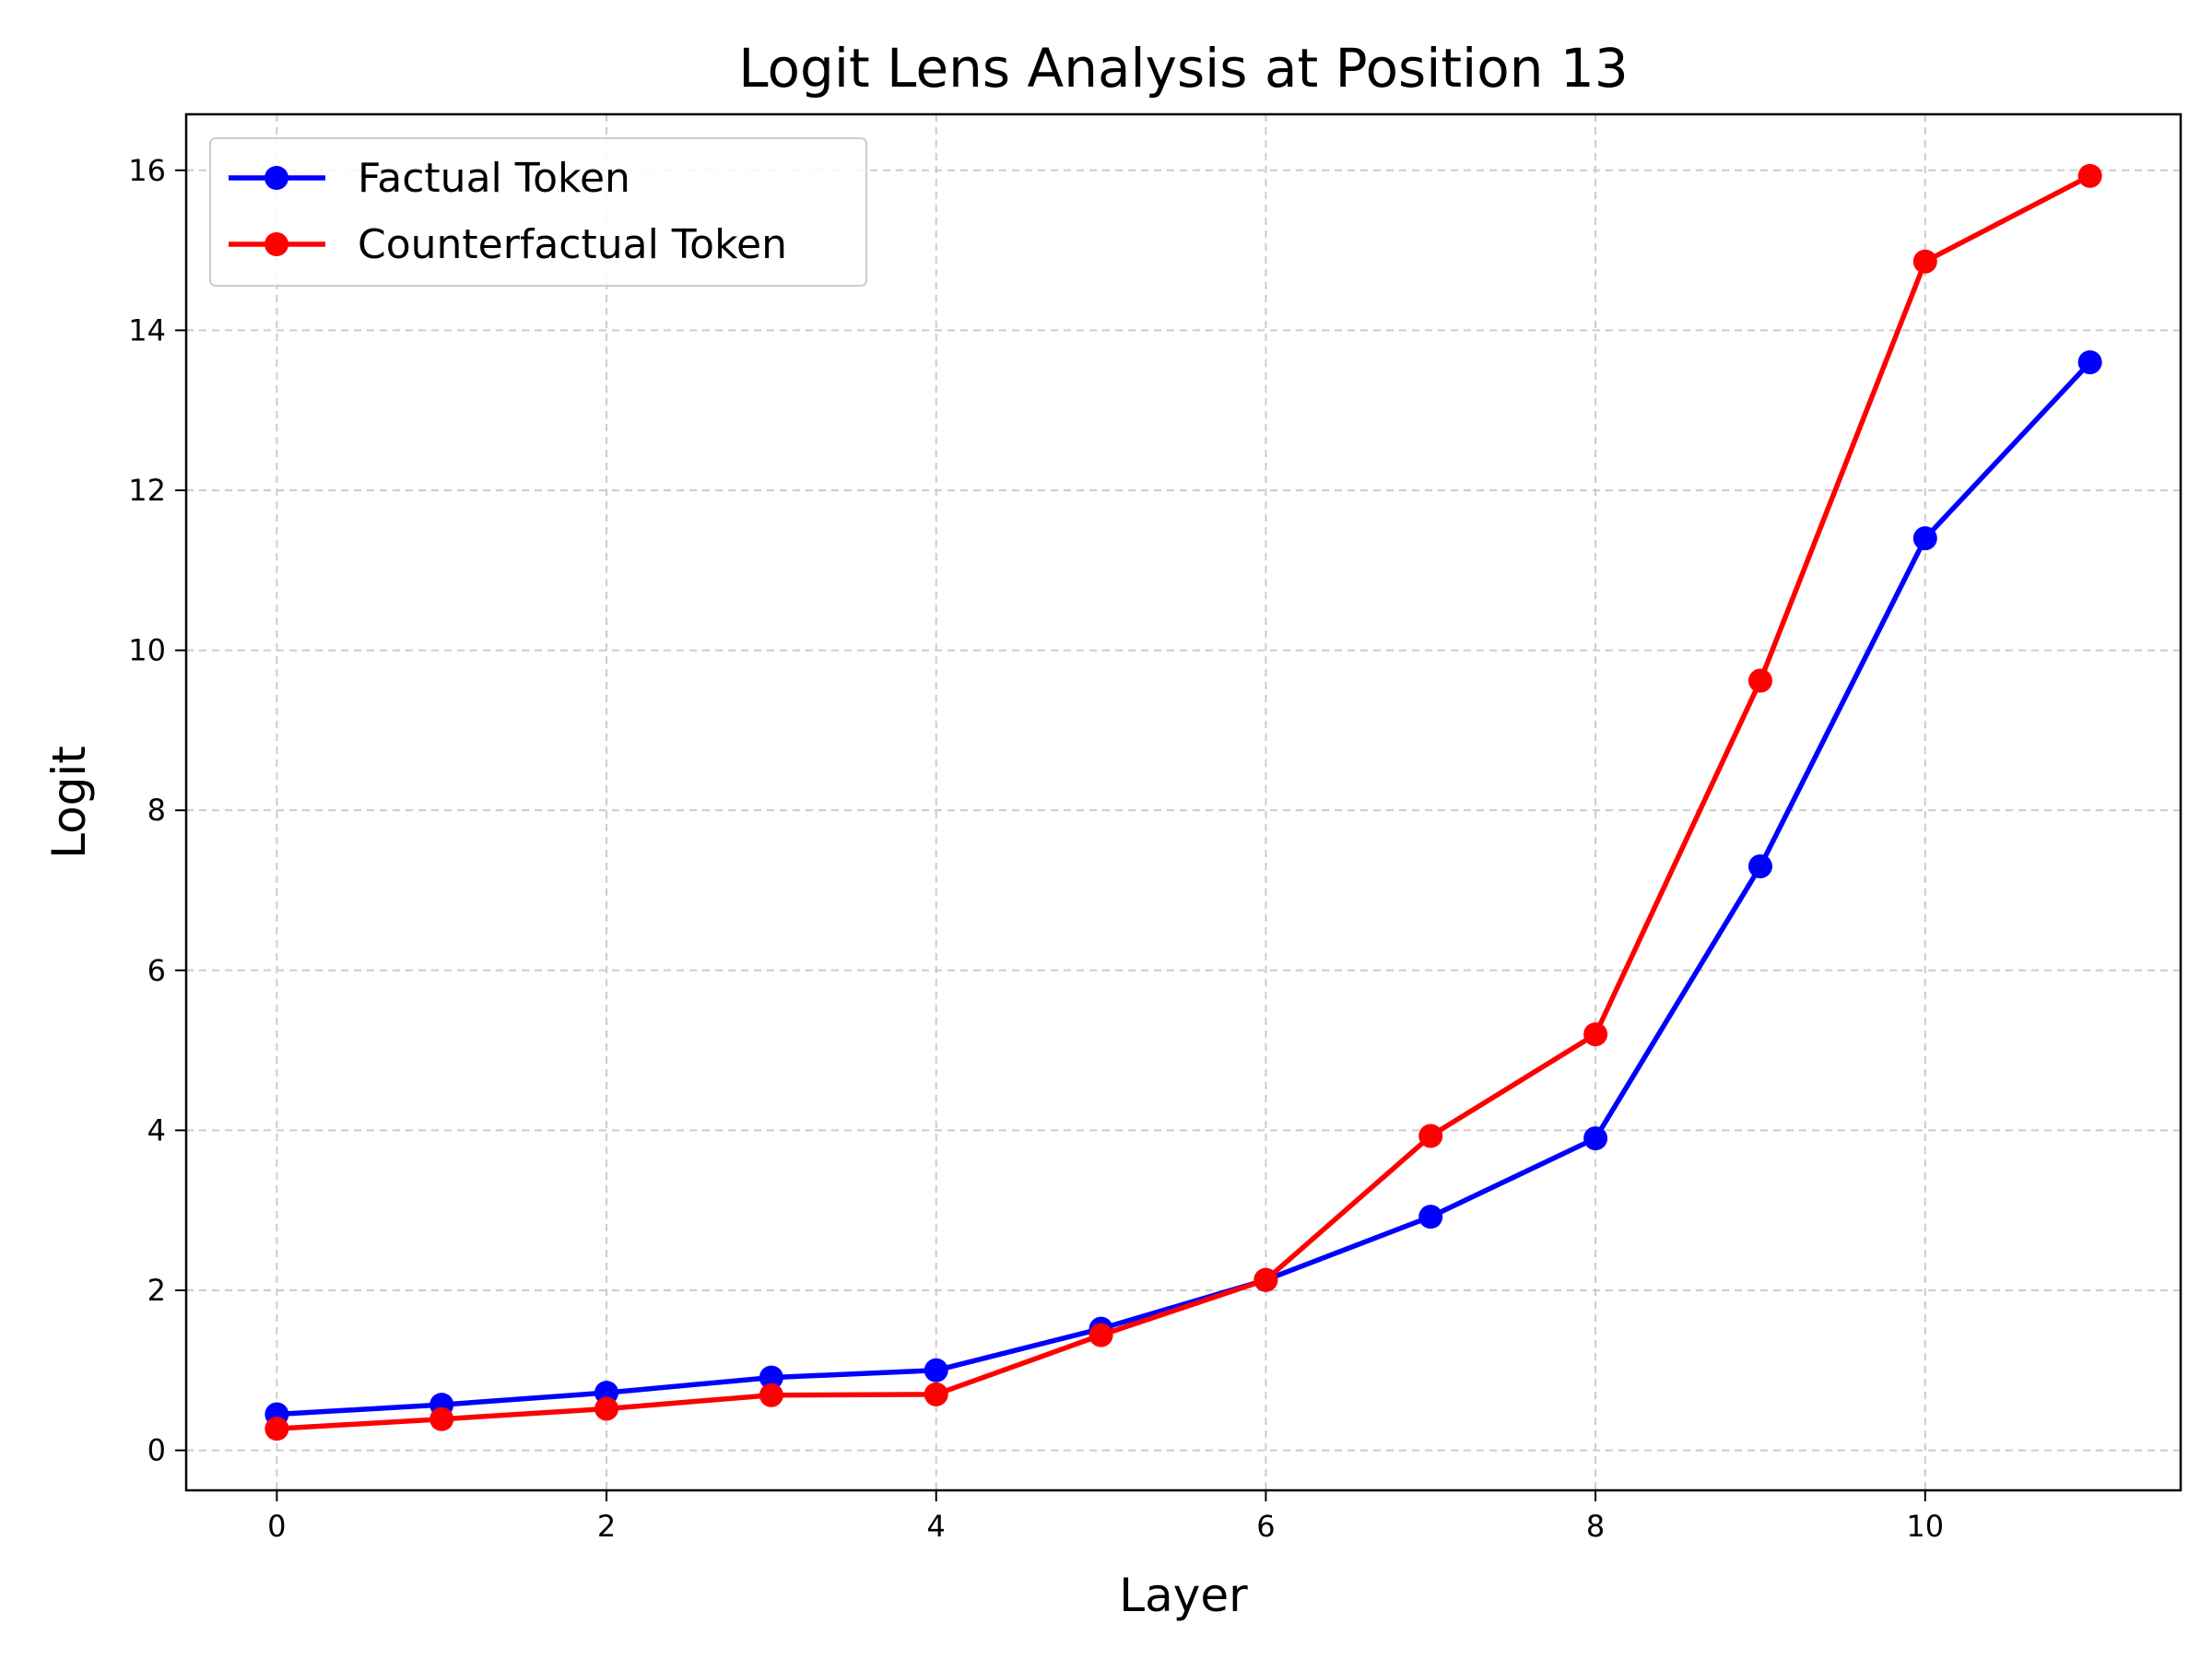 The height and width of the screenshot is (1659, 2212). What do you see at coordinates (572, 244) in the screenshot?
I see `legend-label: Counterfactual Token` at bounding box center [572, 244].